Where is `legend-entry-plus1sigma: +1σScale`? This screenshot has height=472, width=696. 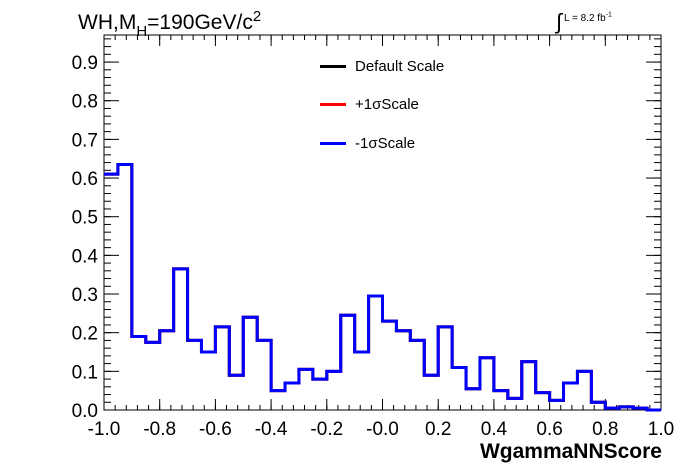
legend-entry-plus1sigma: +1σScale is located at coordinates (369, 104).